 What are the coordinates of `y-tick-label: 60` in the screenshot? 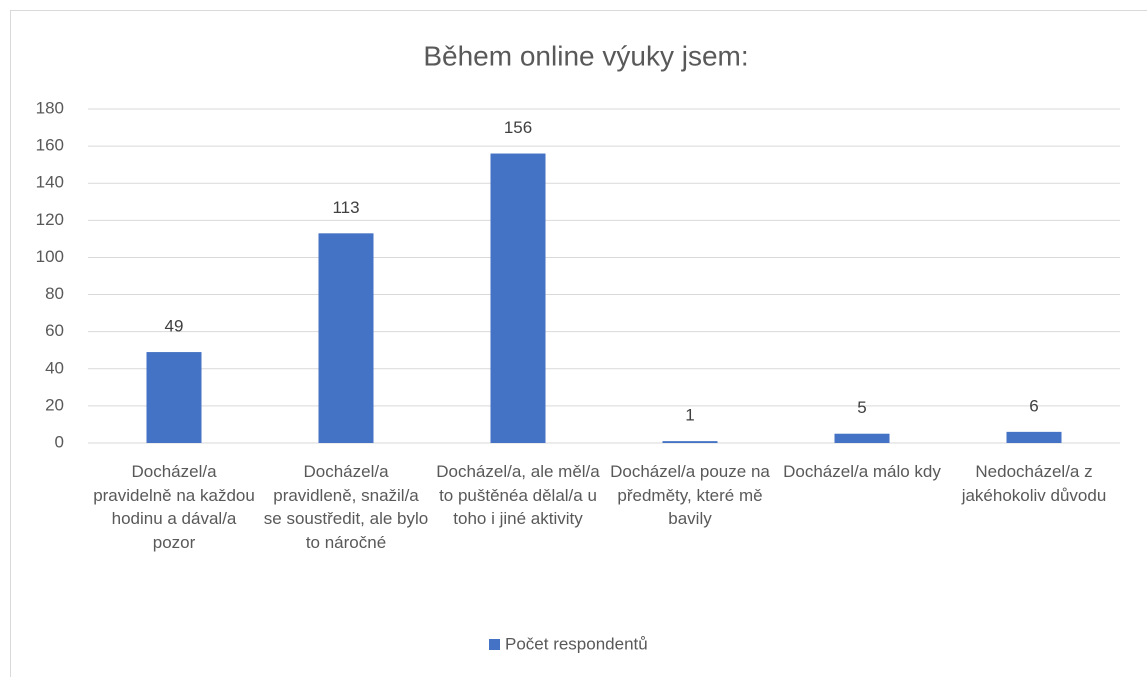 It's located at (54, 330).